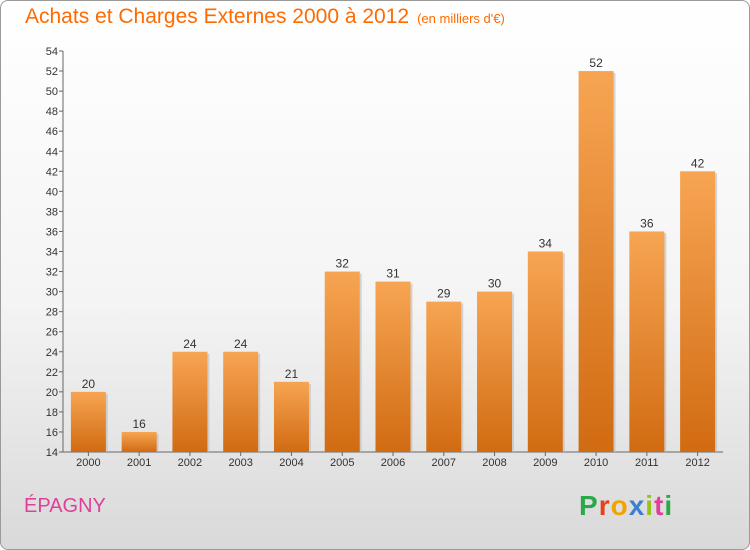  What do you see at coordinates (52, 152) in the screenshot?
I see `y-tick-label: 44` at bounding box center [52, 152].